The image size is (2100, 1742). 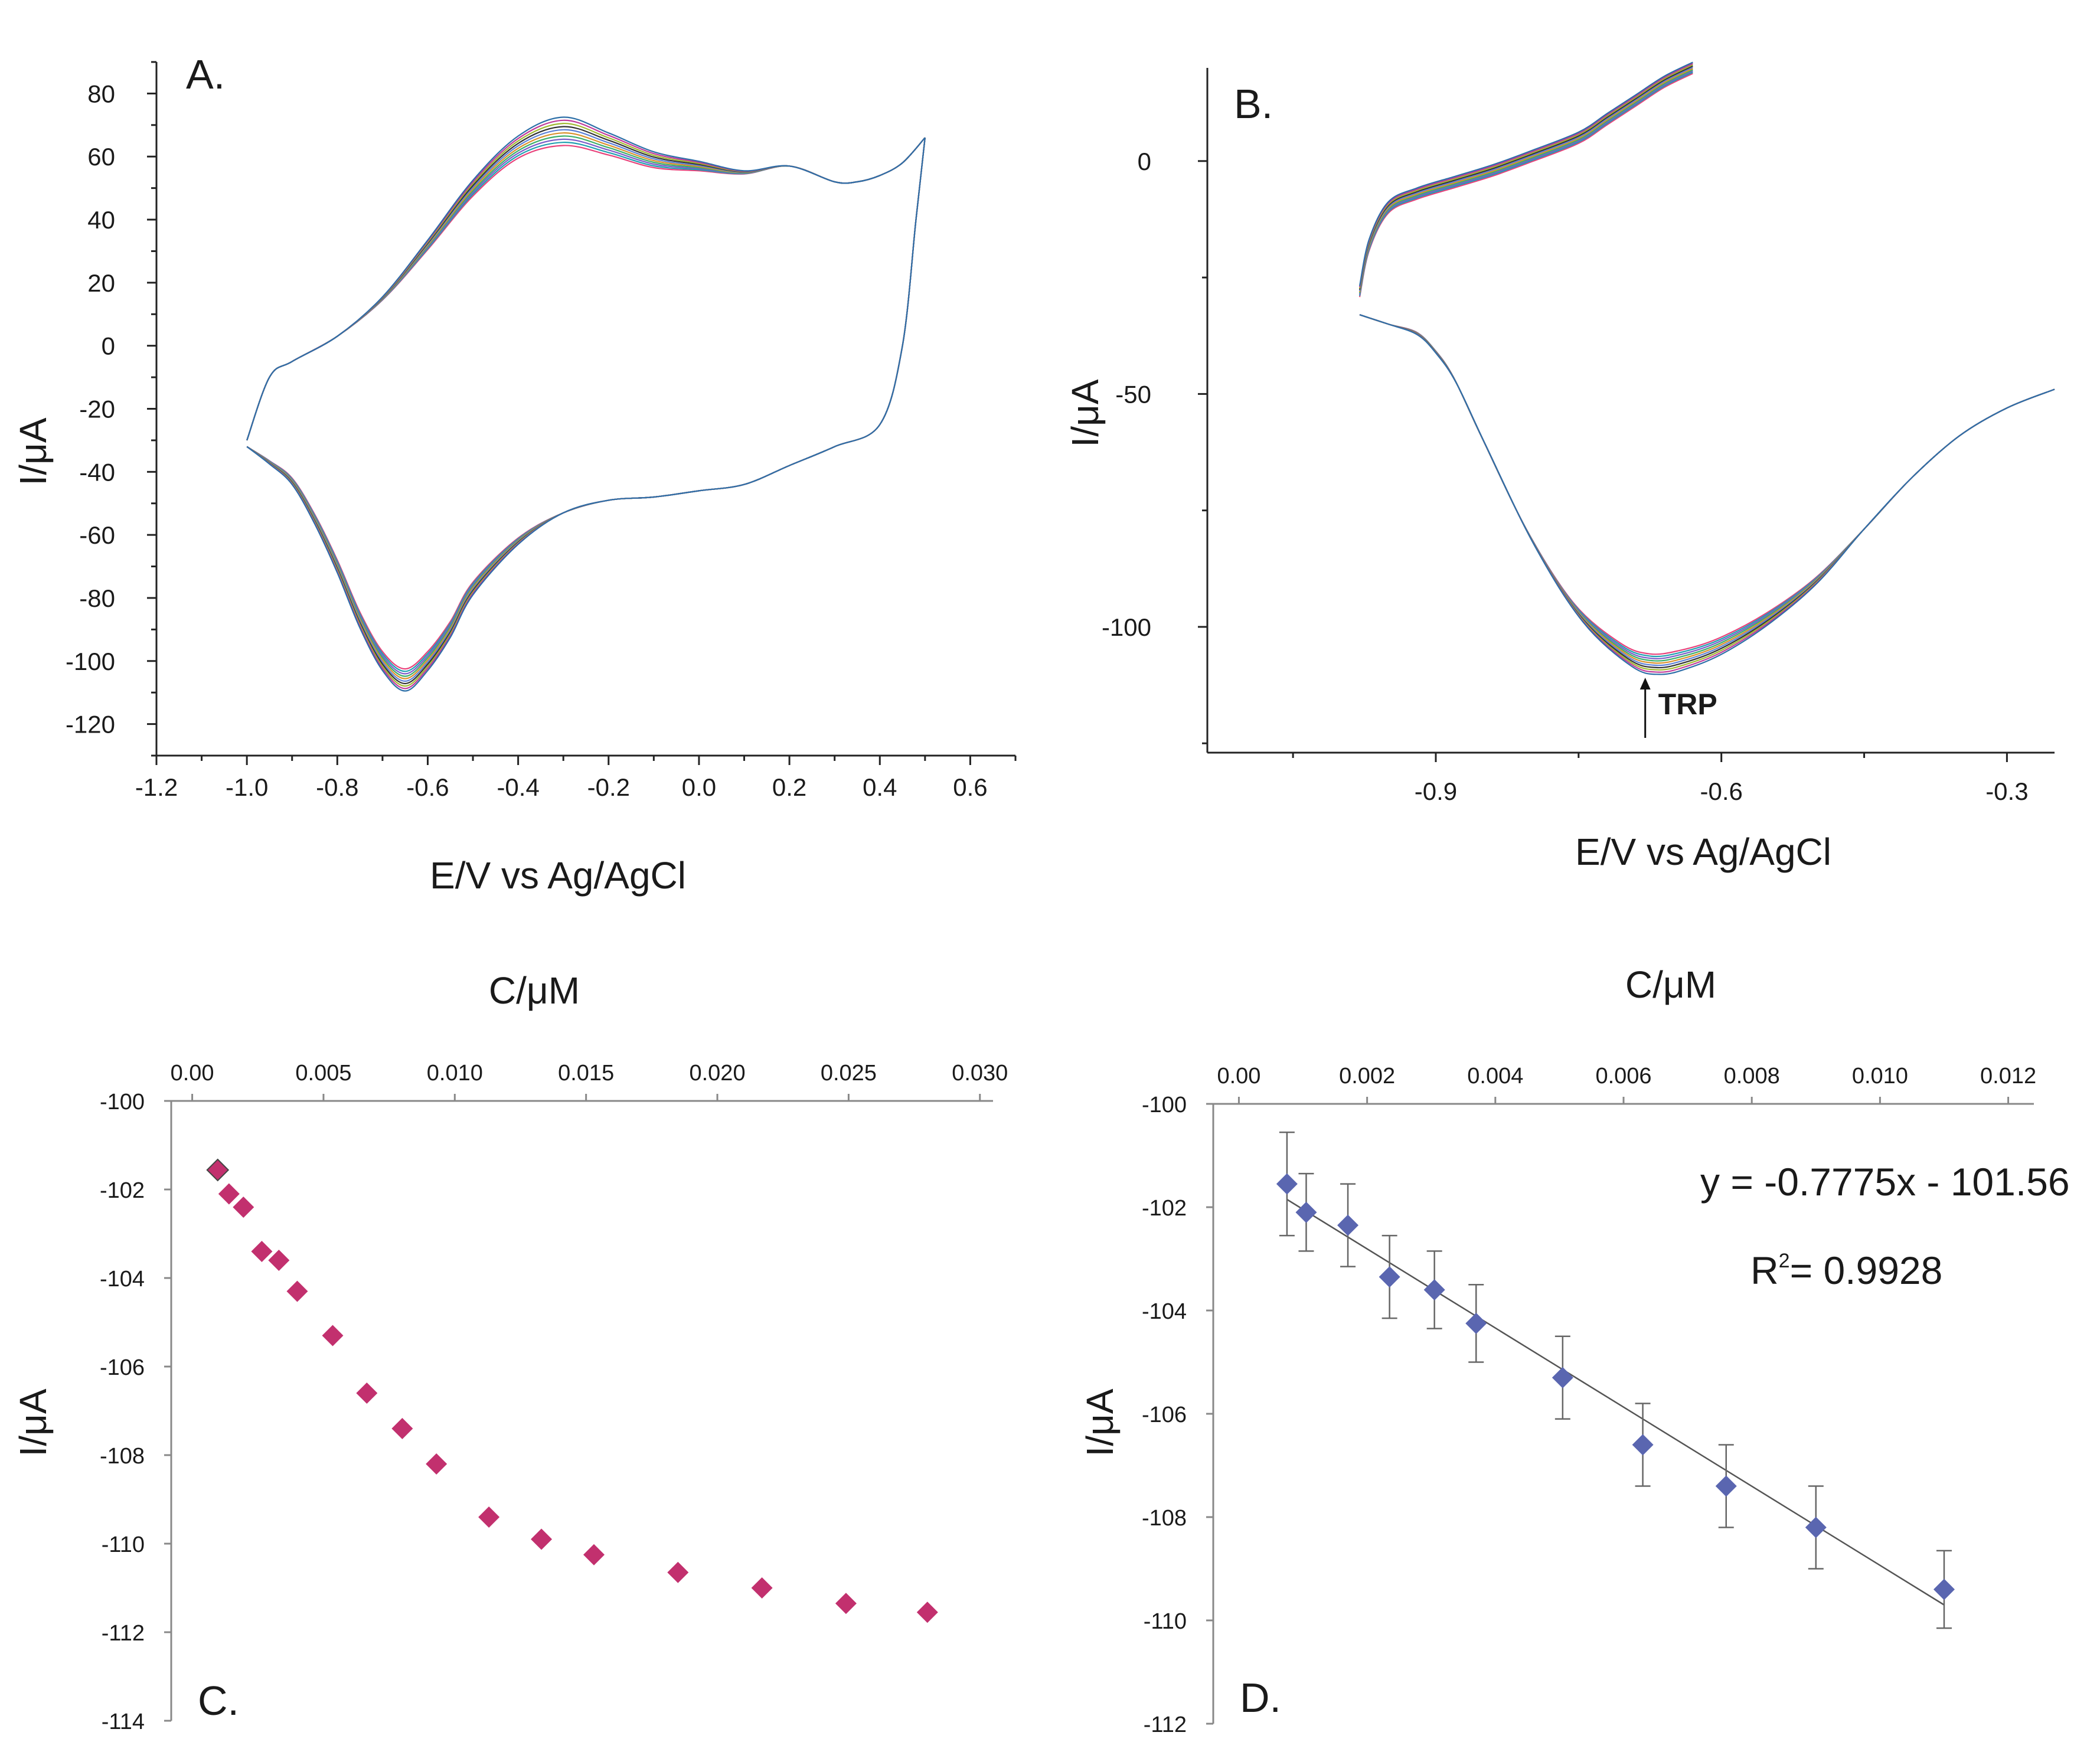 I want to click on panel-c-y-axis-label: I/μA, so click(x=33, y=1422).